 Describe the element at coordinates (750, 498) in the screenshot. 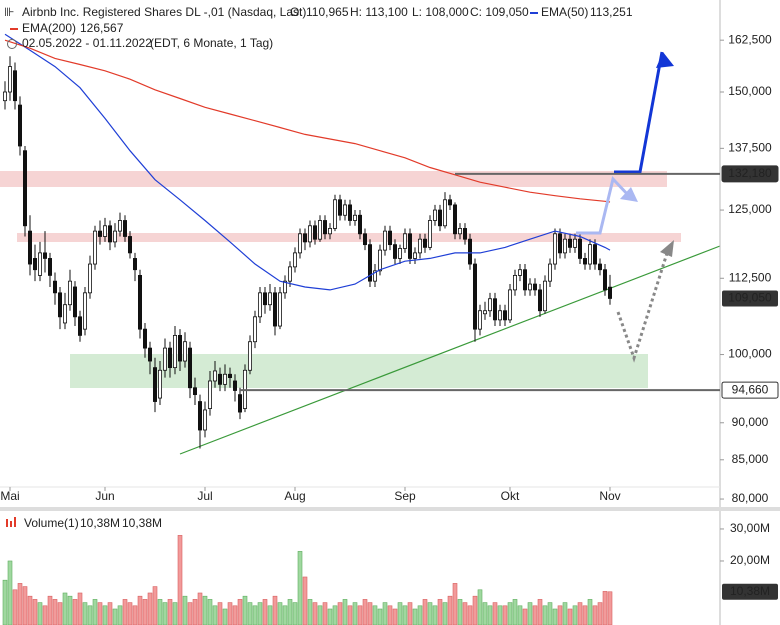

I see `y-tick-label: 80,000` at that location.